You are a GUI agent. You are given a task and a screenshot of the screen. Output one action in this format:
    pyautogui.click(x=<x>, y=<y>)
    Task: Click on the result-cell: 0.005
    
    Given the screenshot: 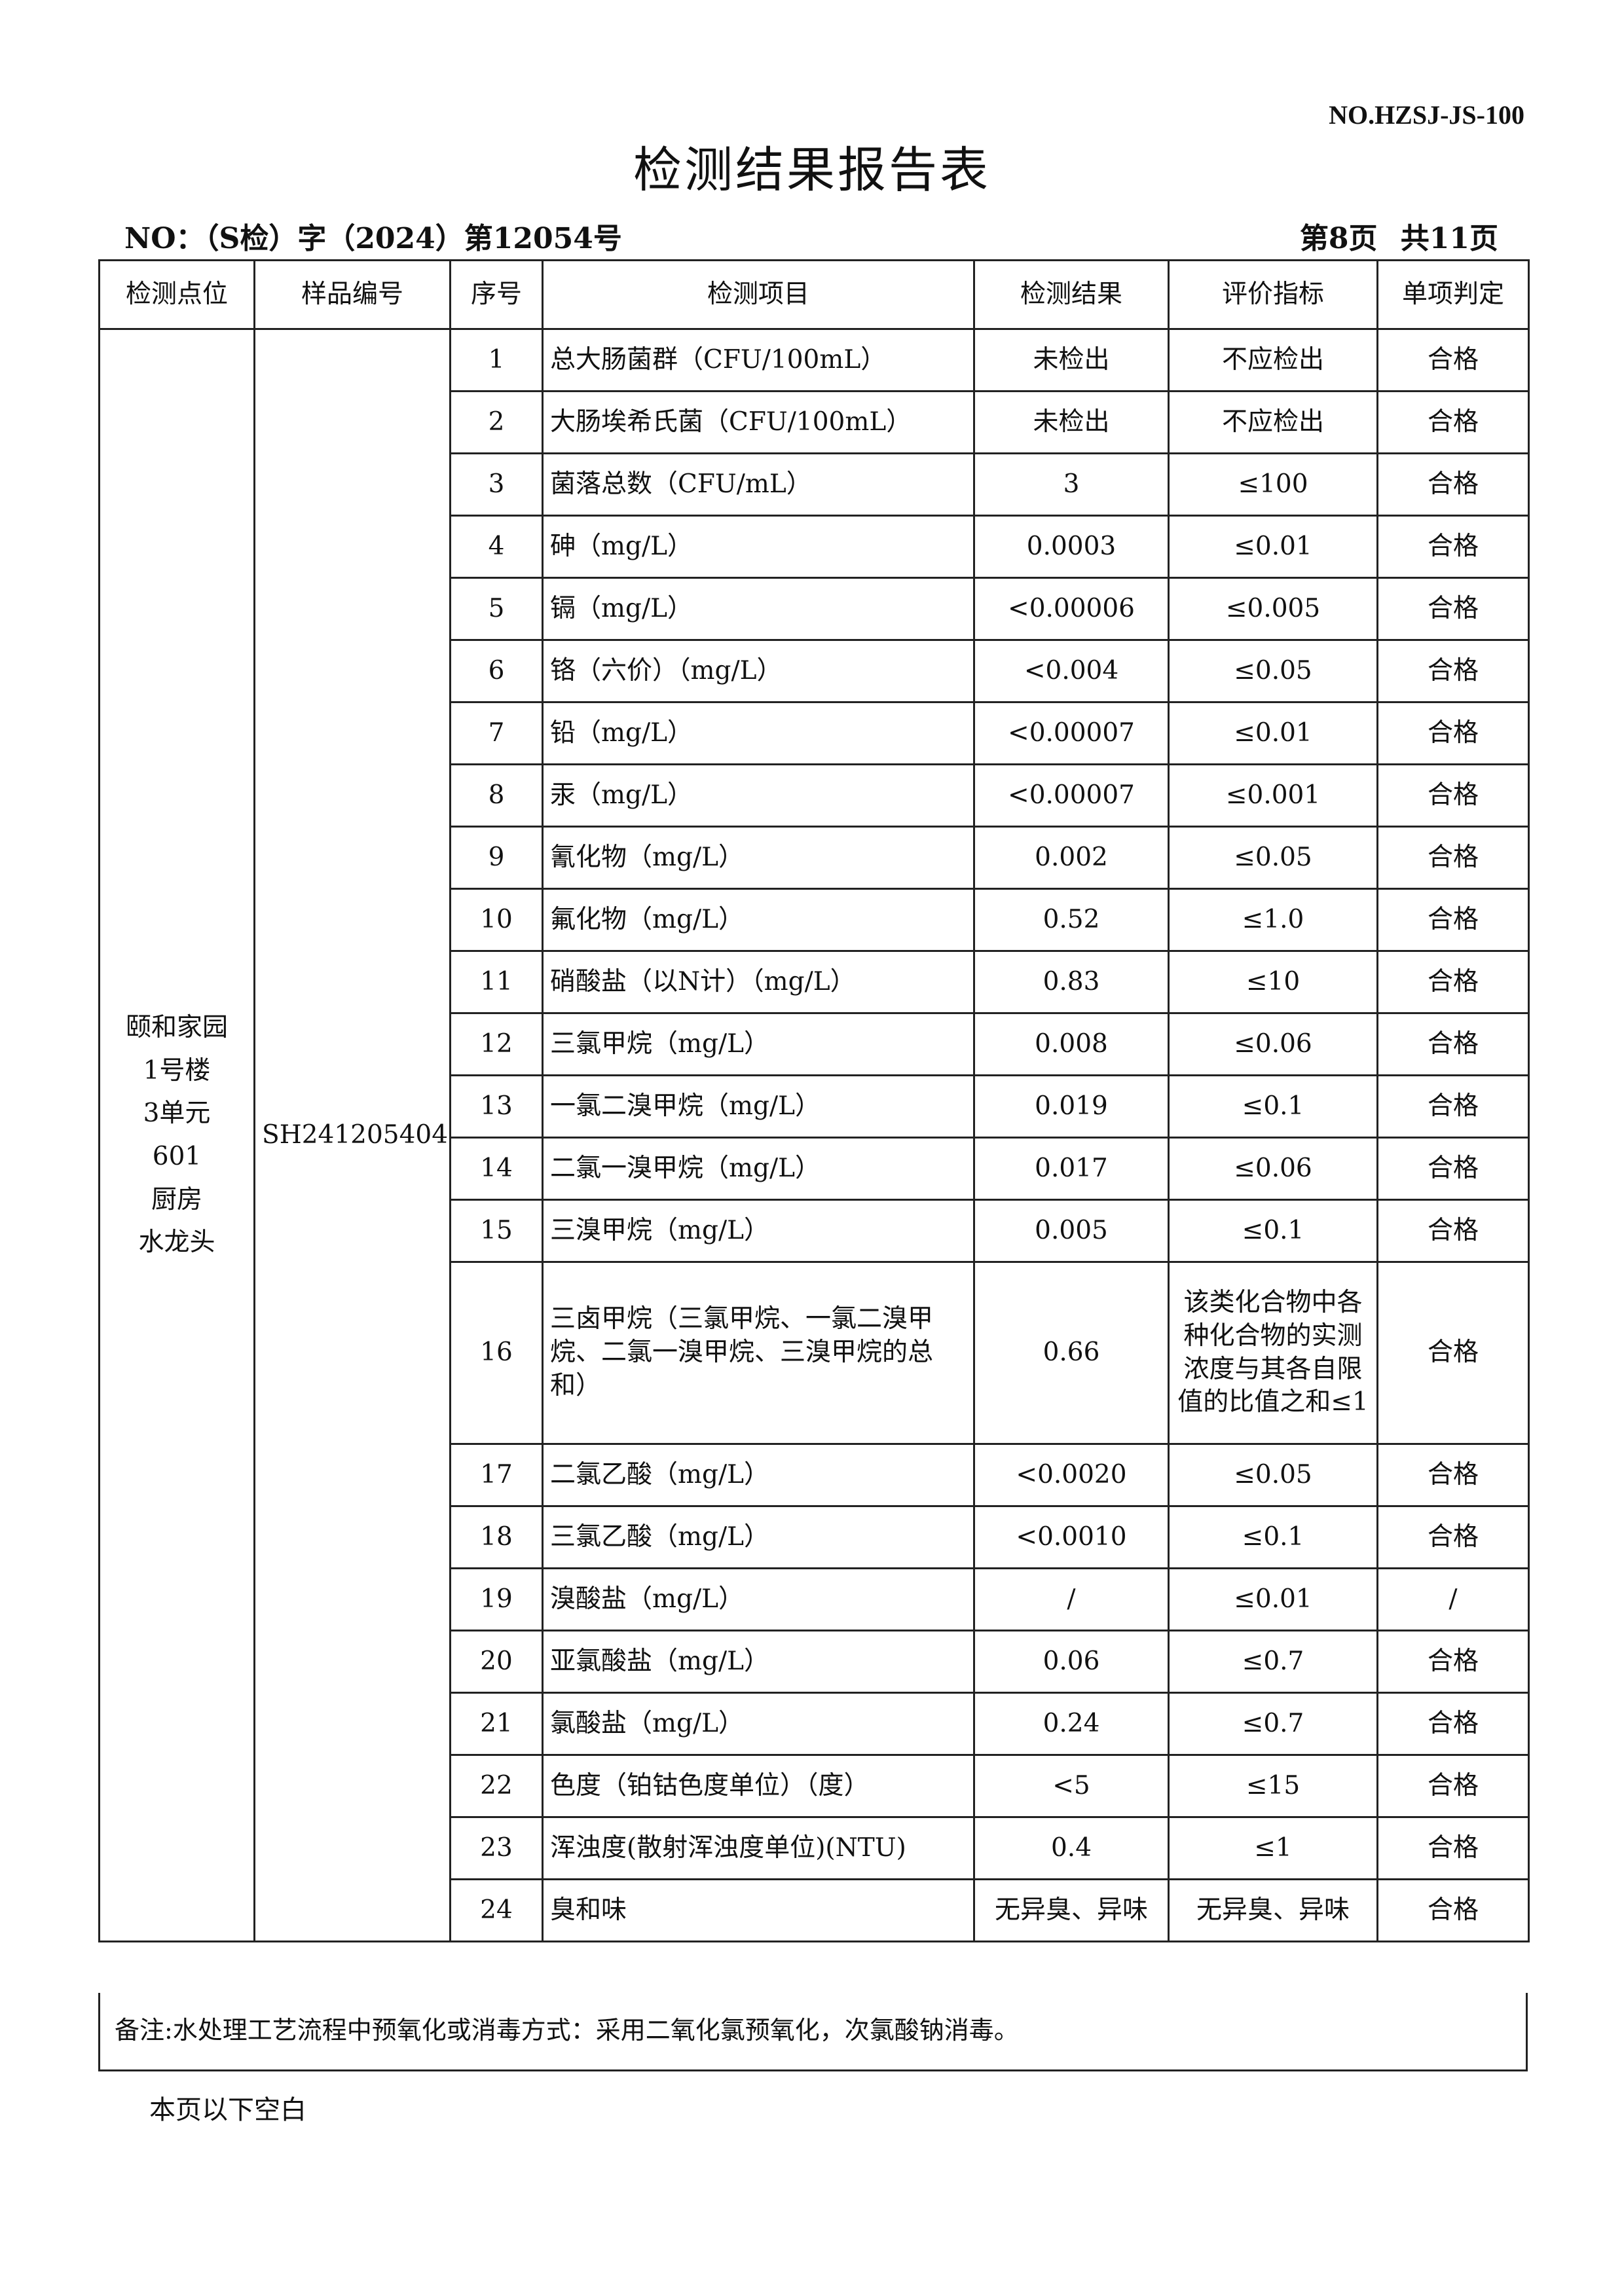 What is the action you would take?
    pyautogui.click(x=1071, y=1231)
    